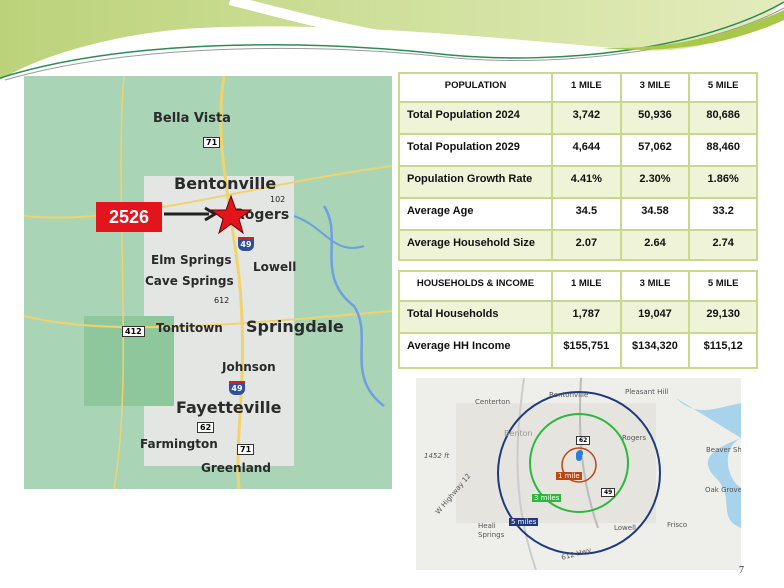 The image size is (784, 588). What do you see at coordinates (225, 183) in the screenshot?
I see `city-label: Bentonville` at bounding box center [225, 183].